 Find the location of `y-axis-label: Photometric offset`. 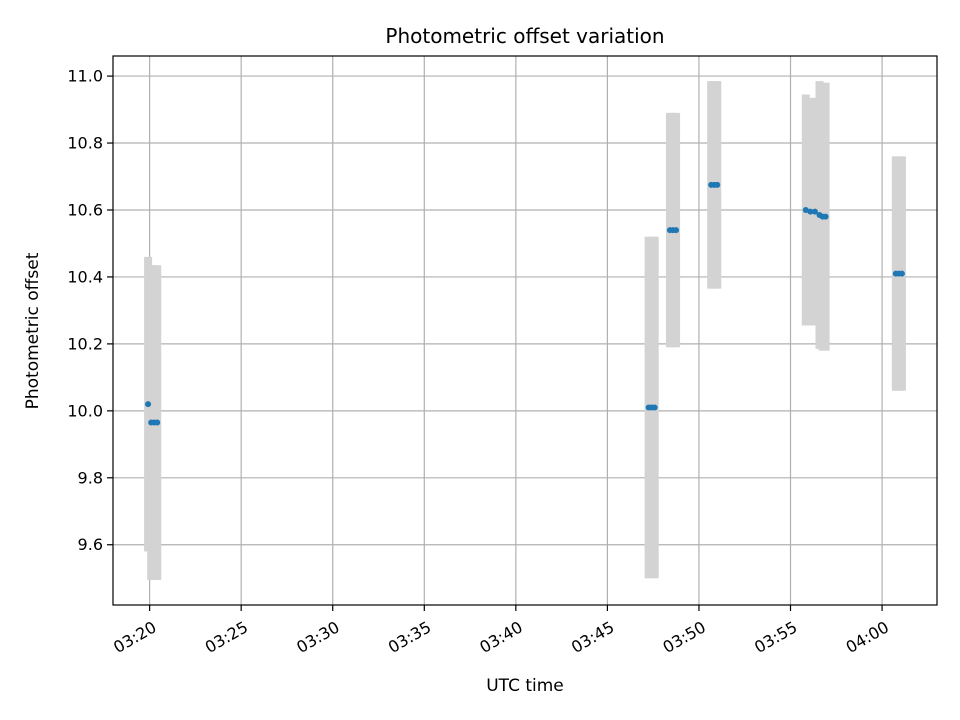

y-axis-label: Photometric offset is located at coordinates (33, 330).